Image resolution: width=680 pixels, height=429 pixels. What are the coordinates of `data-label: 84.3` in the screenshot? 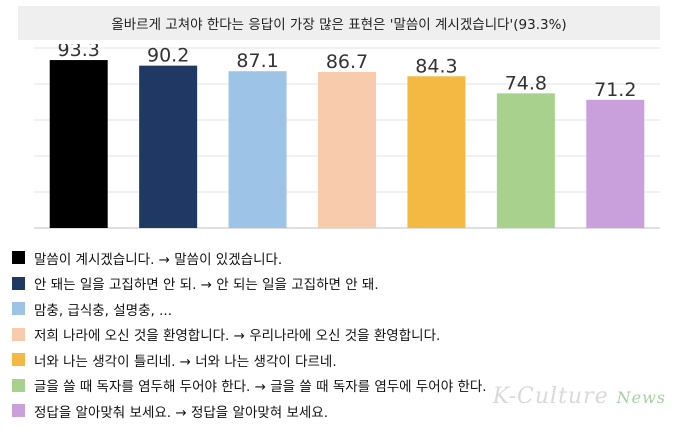 It's located at (436, 66).